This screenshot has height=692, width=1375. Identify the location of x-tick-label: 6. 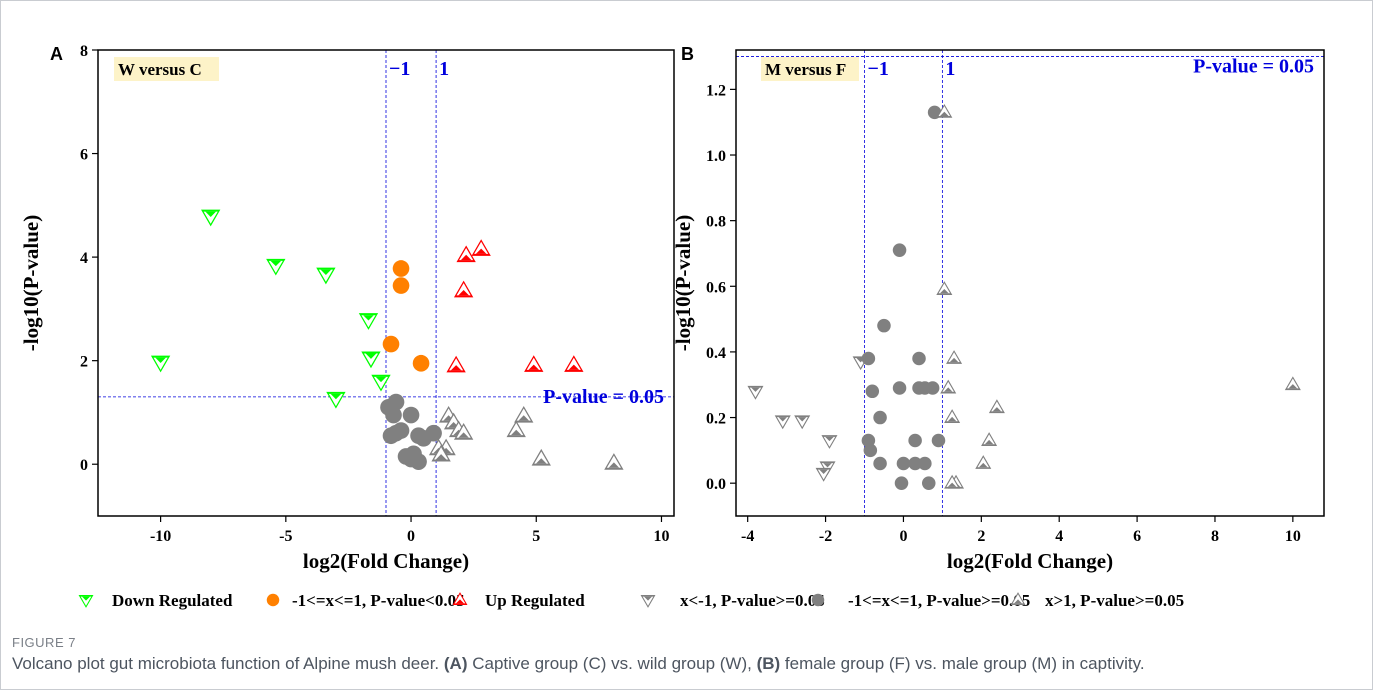
(1137, 536).